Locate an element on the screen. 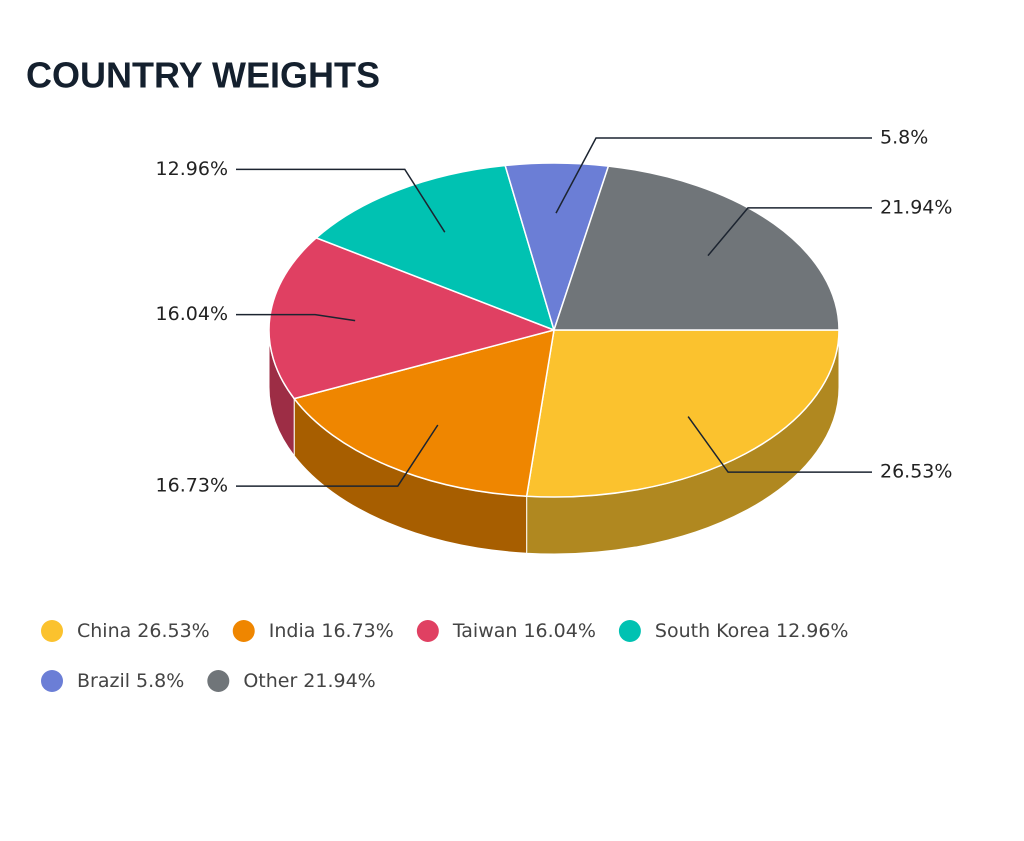  legend-item: Brazil 5.8% is located at coordinates (112, 681).